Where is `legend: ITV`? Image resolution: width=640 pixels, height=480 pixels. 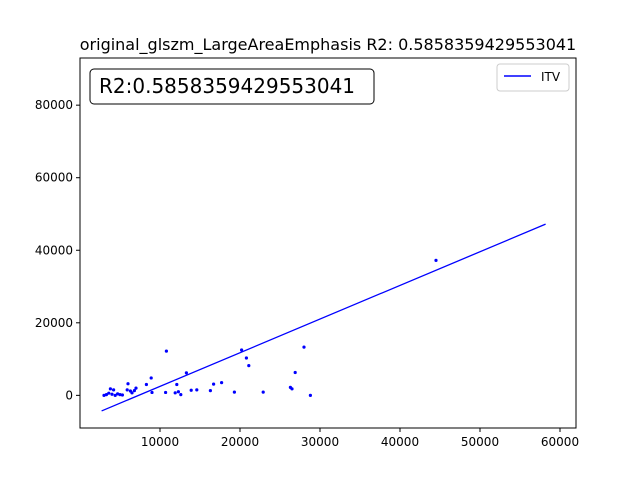 legend: ITV is located at coordinates (533, 77).